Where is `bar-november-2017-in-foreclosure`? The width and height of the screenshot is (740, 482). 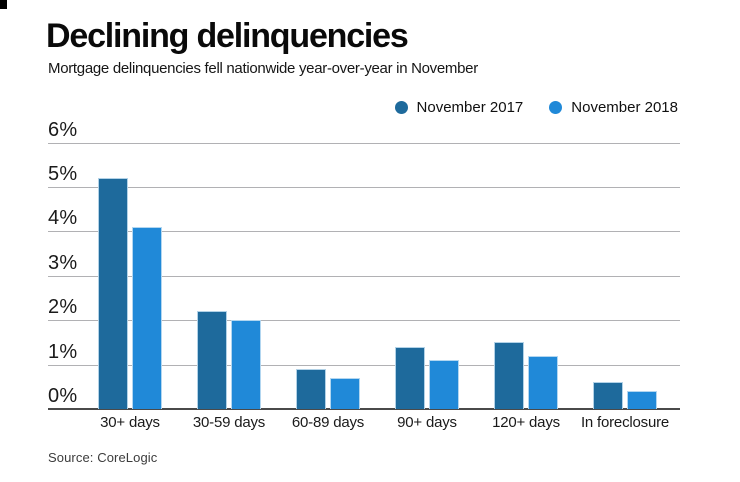
bar-november-2017-in-foreclosure is located at coordinates (608, 395).